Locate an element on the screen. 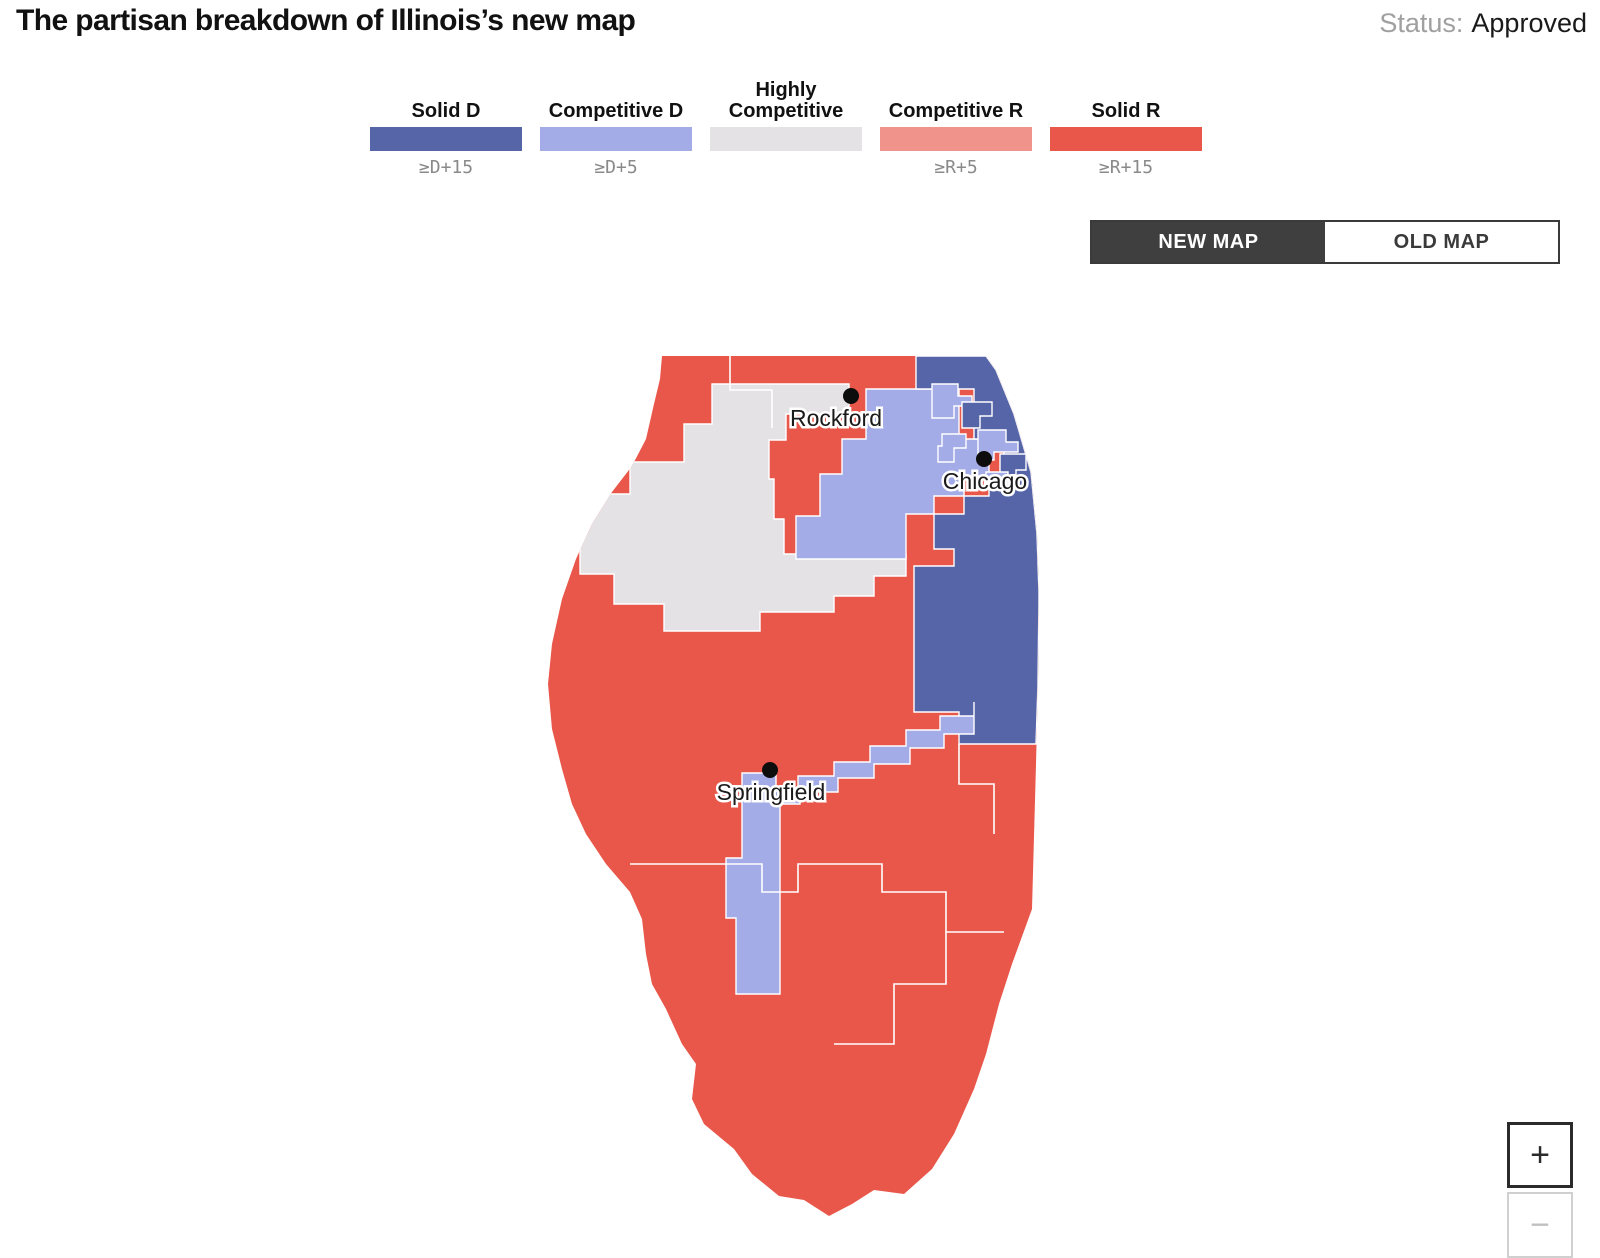  map-version-toggle: NEW MAP OLD MAP is located at coordinates (1325, 242).